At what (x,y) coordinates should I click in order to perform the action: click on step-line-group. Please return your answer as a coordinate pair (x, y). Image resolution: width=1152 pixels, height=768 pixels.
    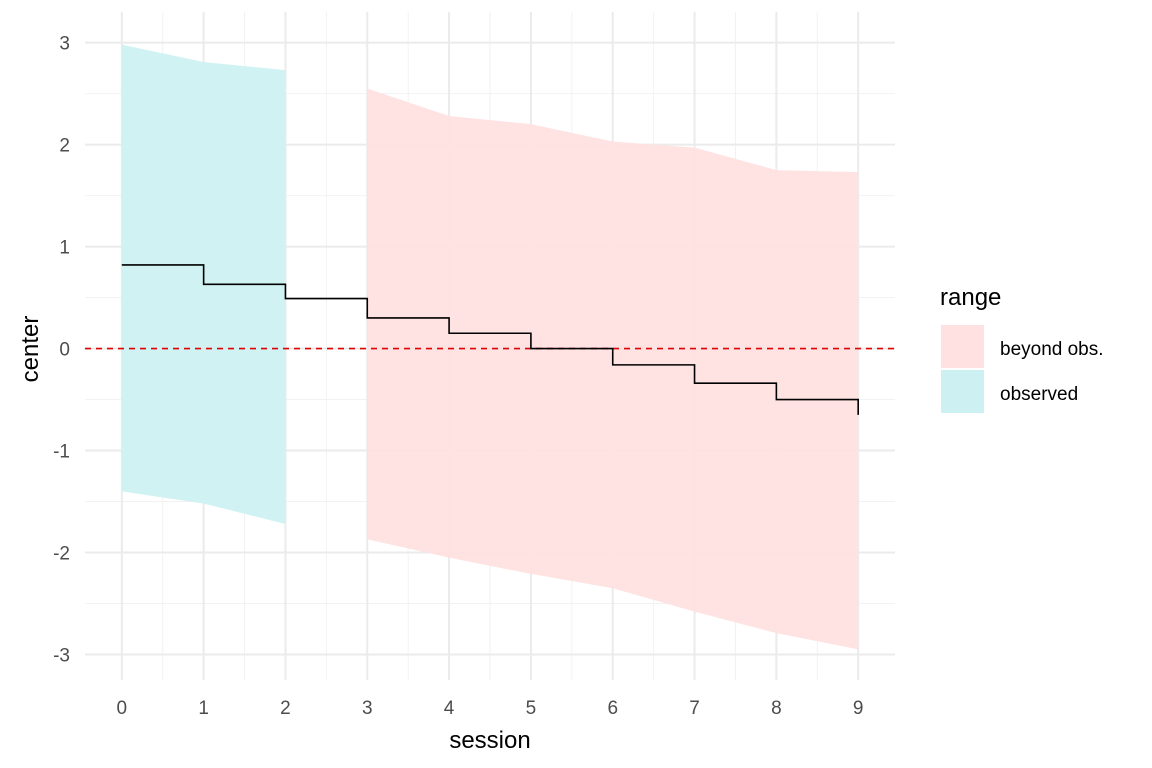
    Looking at the image, I should click on (490, 339).